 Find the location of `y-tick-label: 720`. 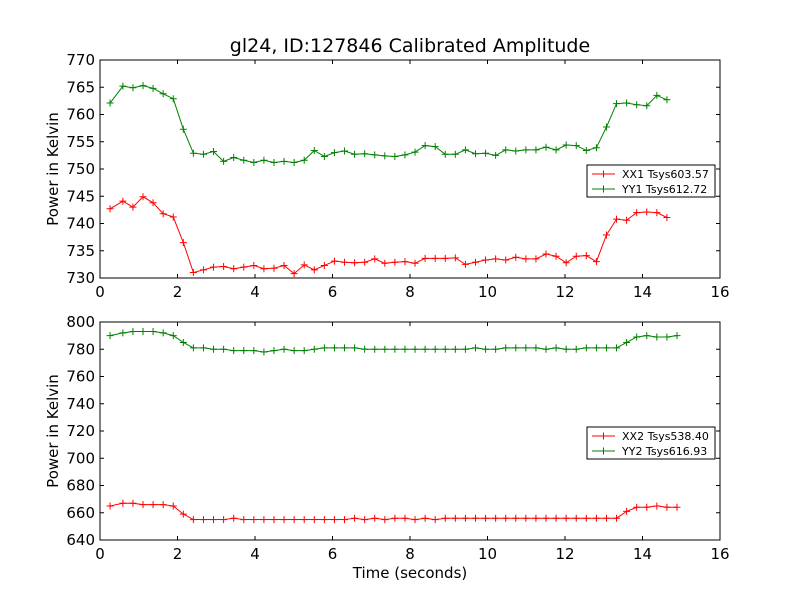

y-tick-label: 720 is located at coordinates (80, 431).